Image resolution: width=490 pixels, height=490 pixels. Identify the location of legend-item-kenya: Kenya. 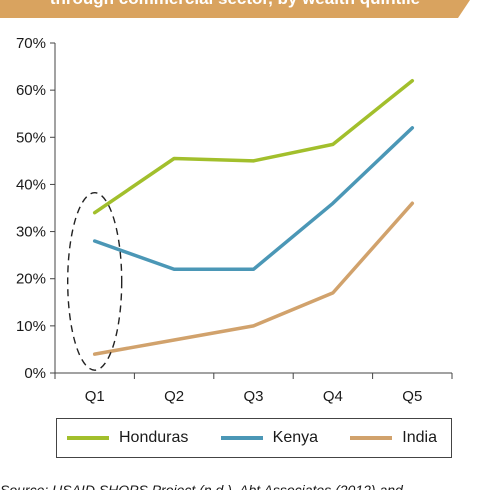
(269, 438).